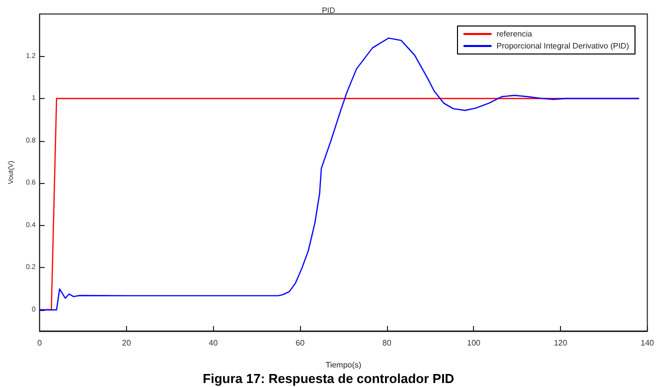 Image resolution: width=657 pixels, height=387 pixels. What do you see at coordinates (514, 34) in the screenshot?
I see `legend-label: referencia` at bounding box center [514, 34].